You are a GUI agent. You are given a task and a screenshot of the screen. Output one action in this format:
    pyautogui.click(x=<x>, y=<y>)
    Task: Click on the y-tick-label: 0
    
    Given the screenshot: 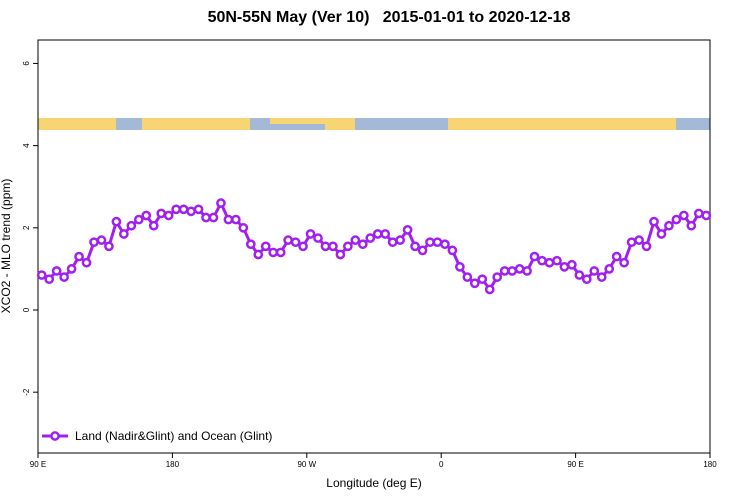 What is the action you would take?
    pyautogui.click(x=26, y=309)
    